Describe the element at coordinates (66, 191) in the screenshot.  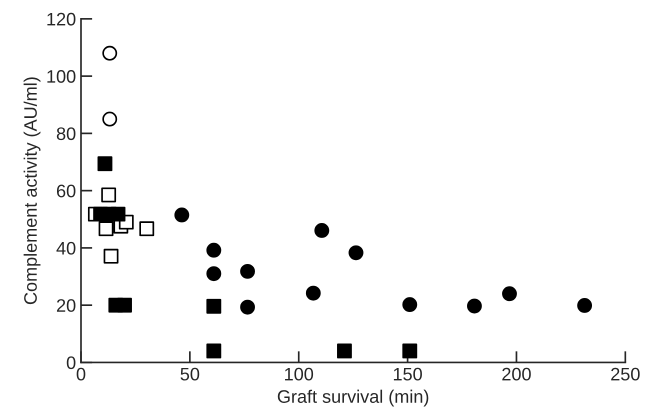
I see `y-tick-label: 60` at that location.